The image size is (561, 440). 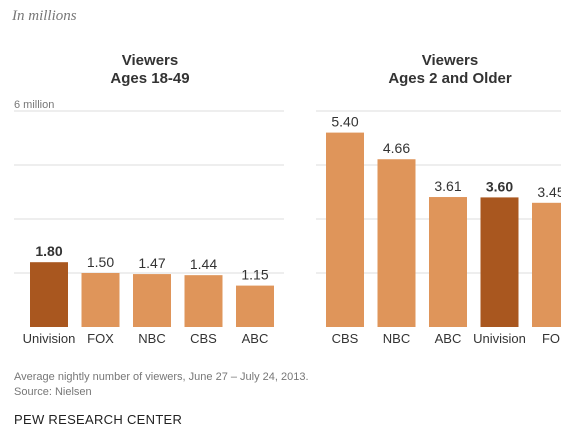 I want to click on right-value-label-1: 4.66, so click(x=396, y=148).